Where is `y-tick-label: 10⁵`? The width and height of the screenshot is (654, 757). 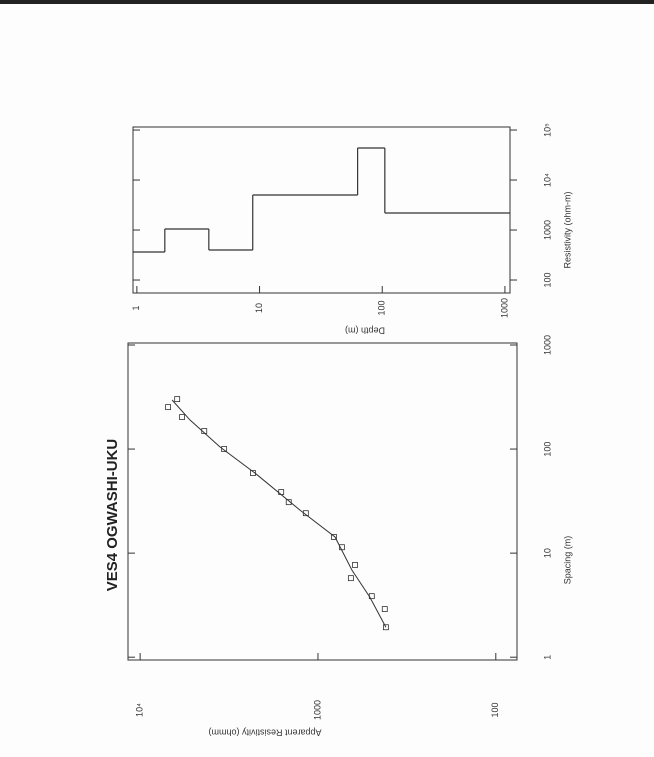
y-tick-label: 10⁵ is located at coordinates (547, 130).